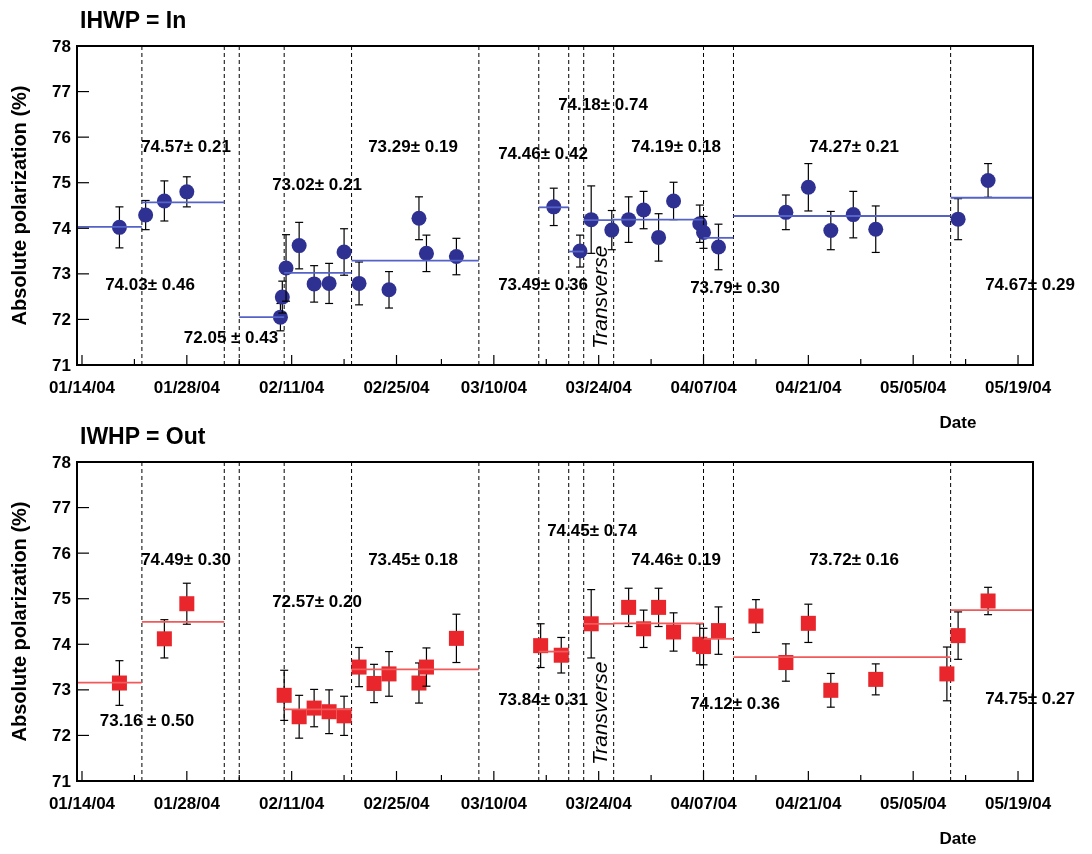 The width and height of the screenshot is (1092, 854). I want to click on annotation: 73.84± 0.31, so click(543, 699).